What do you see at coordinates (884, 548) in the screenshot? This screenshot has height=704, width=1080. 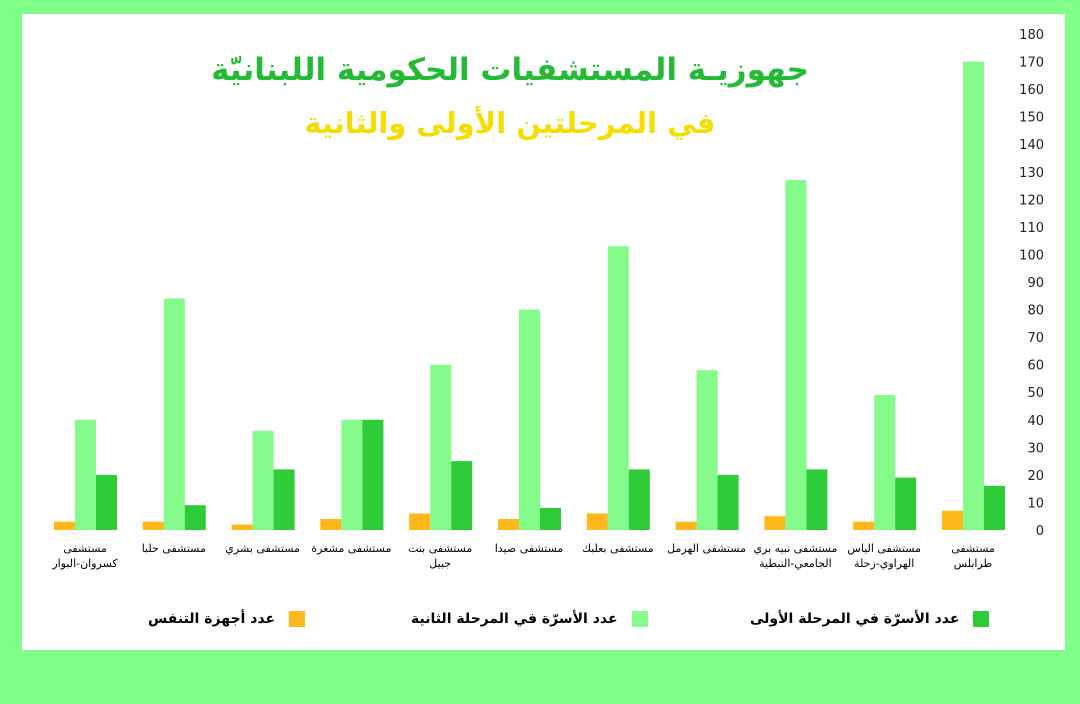 I see `category-label-line: مستشفى الياس` at bounding box center [884, 548].